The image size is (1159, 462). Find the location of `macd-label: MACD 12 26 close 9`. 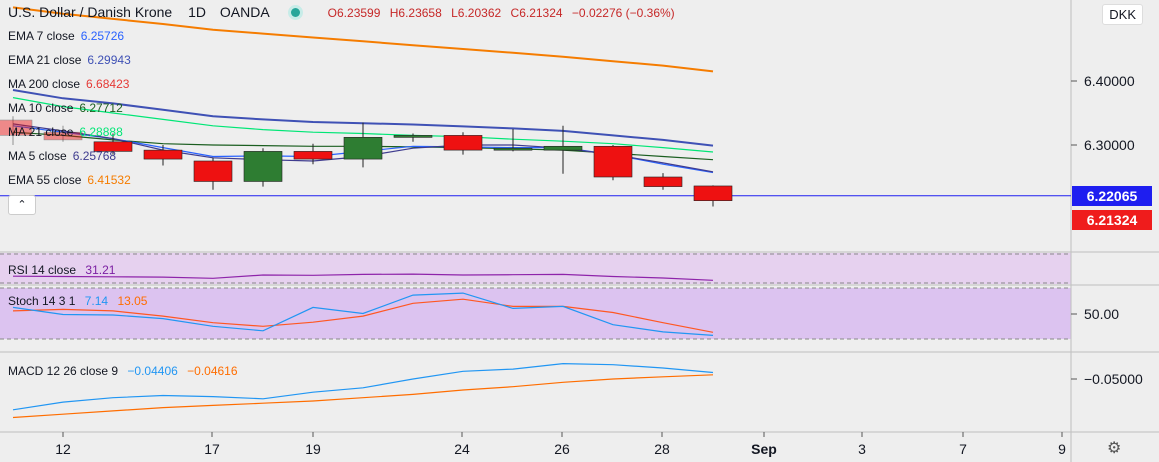

macd-label: MACD 12 26 close 9 is located at coordinates (63, 371).